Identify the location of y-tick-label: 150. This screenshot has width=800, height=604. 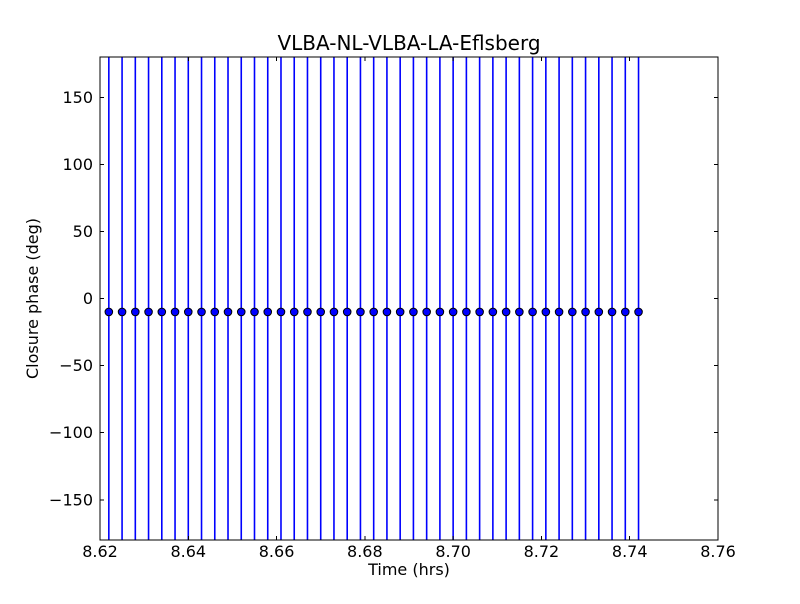
(77, 97).